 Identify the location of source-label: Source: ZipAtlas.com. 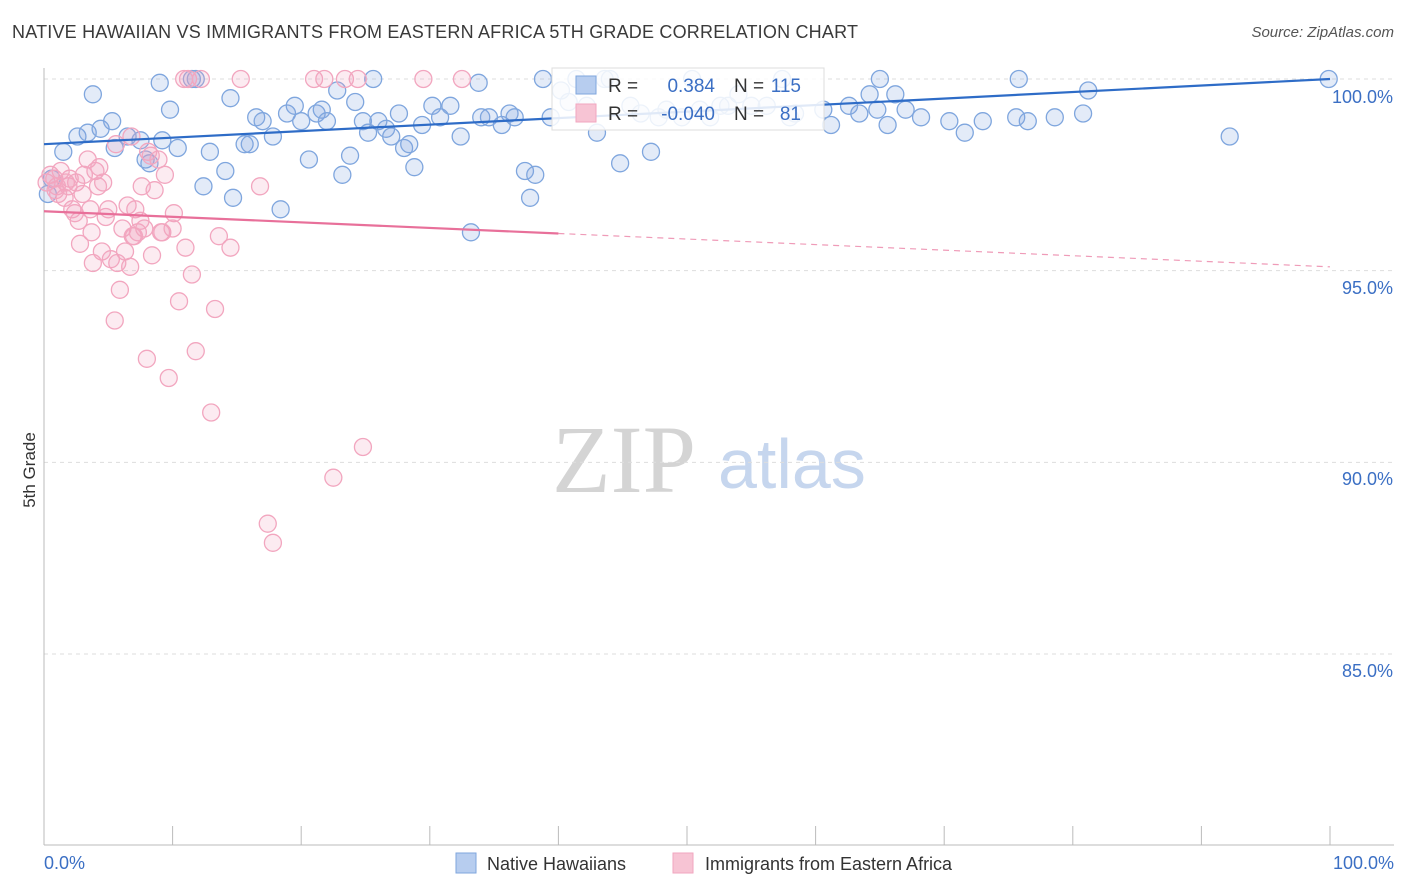
(1322, 32).